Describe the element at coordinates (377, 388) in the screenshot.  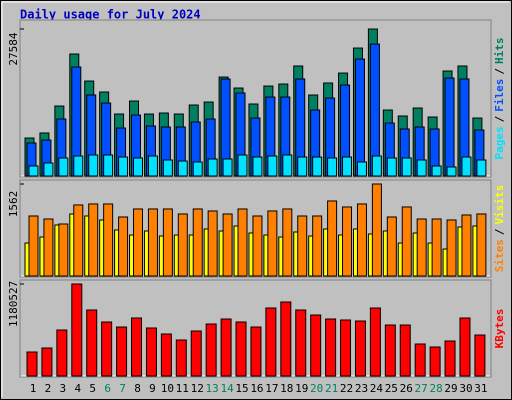
I see `x-tick-label: 24` at that location.